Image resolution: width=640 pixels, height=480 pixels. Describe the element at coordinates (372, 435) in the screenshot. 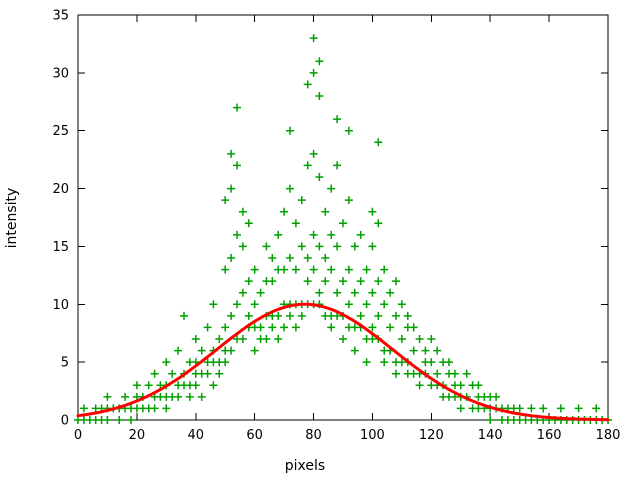

I see `x-tick-label: 100` at that location.